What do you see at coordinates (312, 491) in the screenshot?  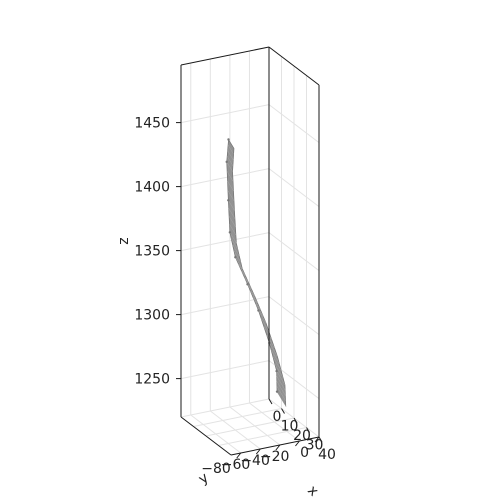 I see `x-axis-label: x` at bounding box center [312, 491].